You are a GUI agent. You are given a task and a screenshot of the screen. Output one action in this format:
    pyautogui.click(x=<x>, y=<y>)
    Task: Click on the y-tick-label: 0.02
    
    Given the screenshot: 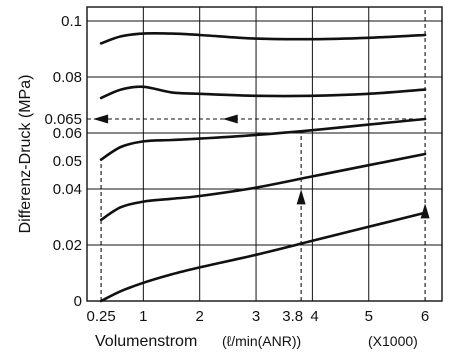 What is the action you would take?
    pyautogui.click(x=67, y=245)
    